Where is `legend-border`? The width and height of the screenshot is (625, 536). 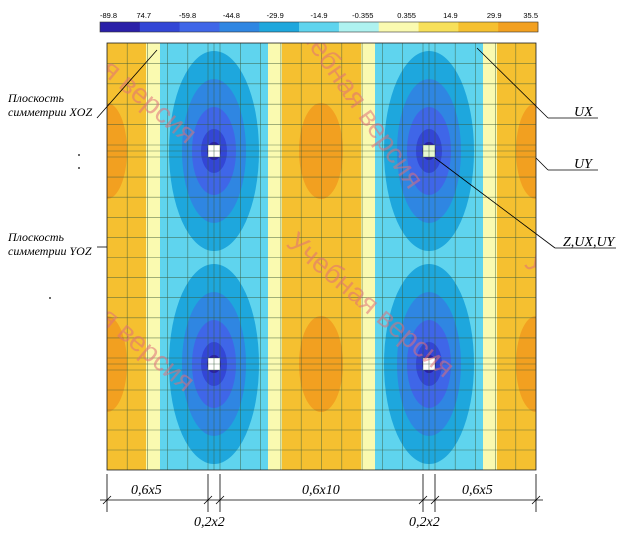
legend-border is located at coordinates (319, 27).